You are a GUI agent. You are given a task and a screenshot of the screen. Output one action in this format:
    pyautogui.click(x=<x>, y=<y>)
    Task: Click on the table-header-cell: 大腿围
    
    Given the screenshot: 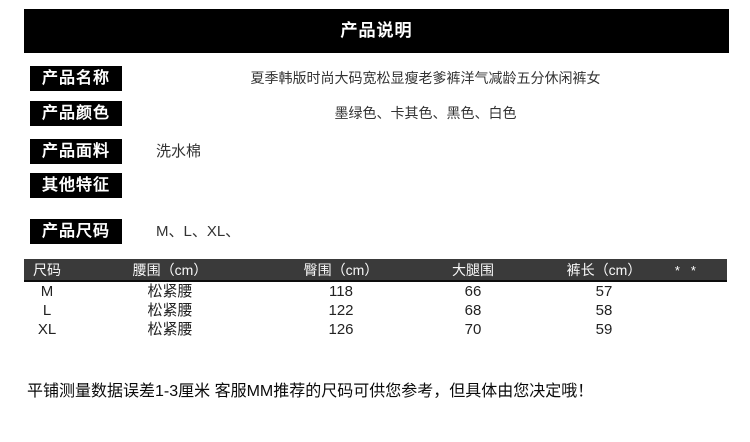 What is the action you would take?
    pyautogui.click(x=473, y=270)
    